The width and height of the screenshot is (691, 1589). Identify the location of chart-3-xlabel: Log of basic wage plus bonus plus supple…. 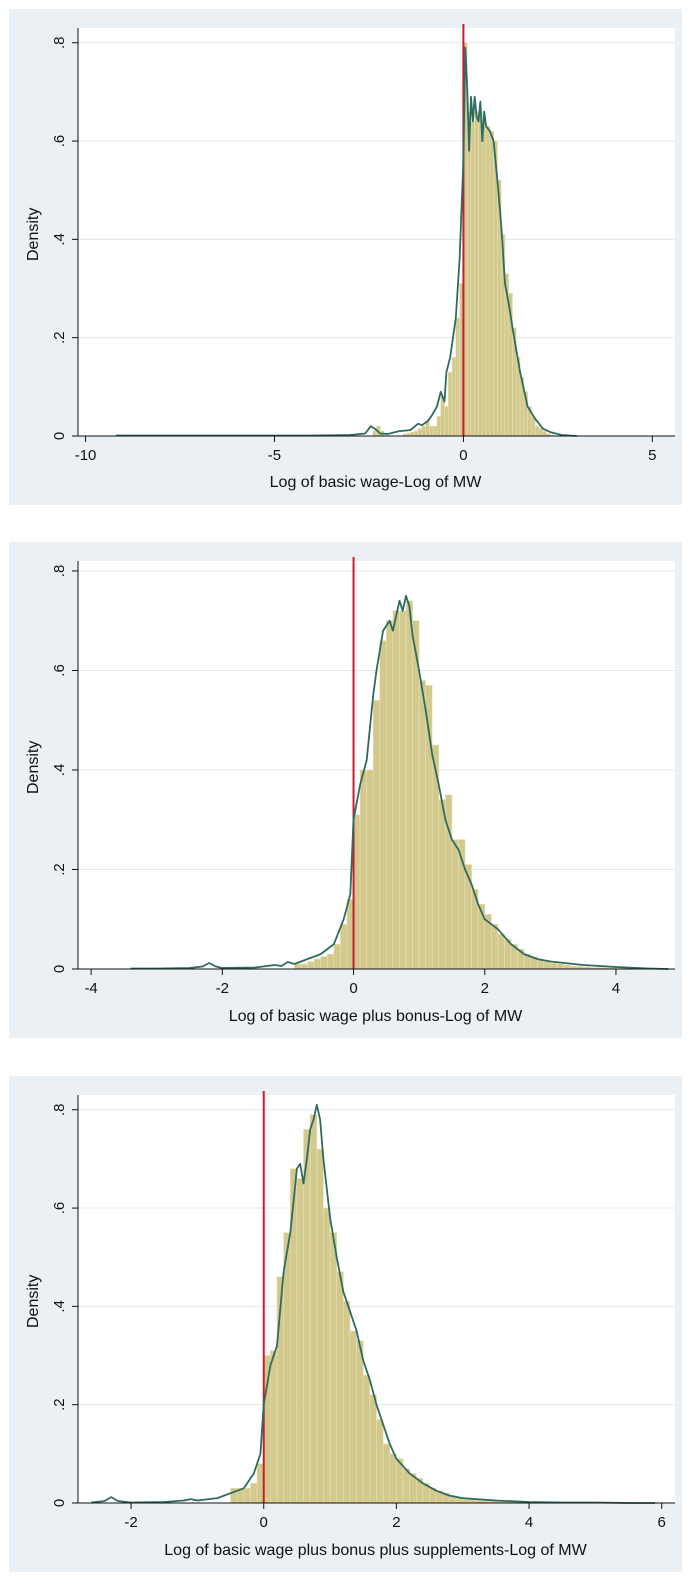
(375, 1550).